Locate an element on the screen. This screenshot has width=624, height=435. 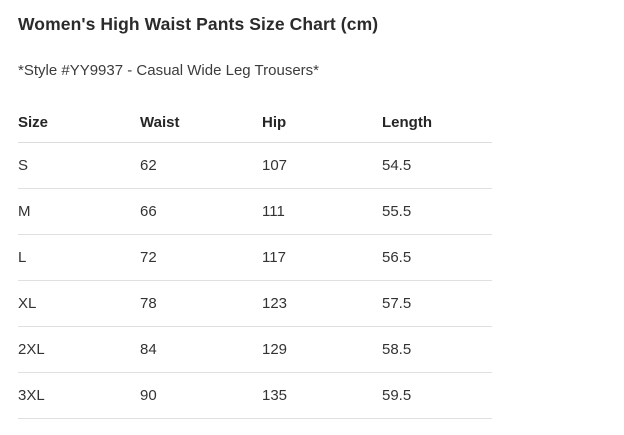
cell-waist: 62 is located at coordinates (201, 165).